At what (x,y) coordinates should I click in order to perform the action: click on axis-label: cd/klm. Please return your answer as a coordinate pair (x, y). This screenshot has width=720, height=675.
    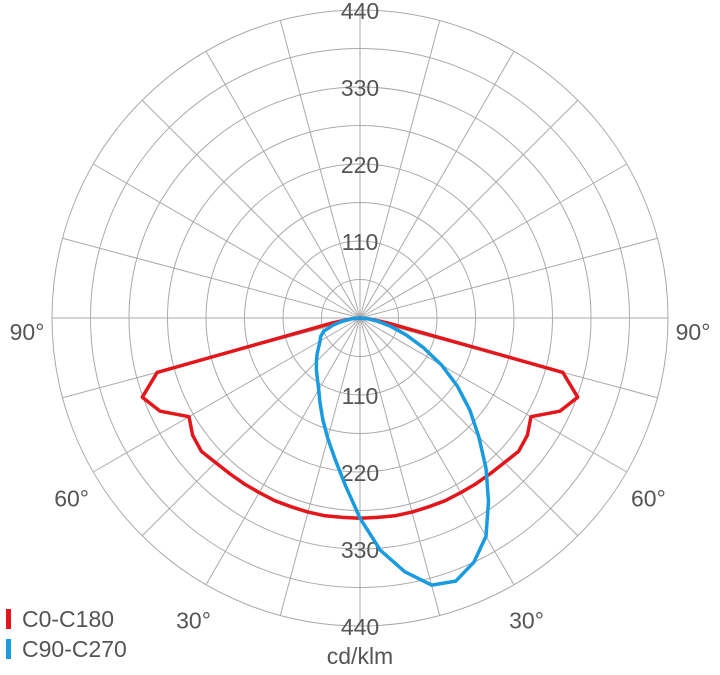
    Looking at the image, I should click on (360, 656).